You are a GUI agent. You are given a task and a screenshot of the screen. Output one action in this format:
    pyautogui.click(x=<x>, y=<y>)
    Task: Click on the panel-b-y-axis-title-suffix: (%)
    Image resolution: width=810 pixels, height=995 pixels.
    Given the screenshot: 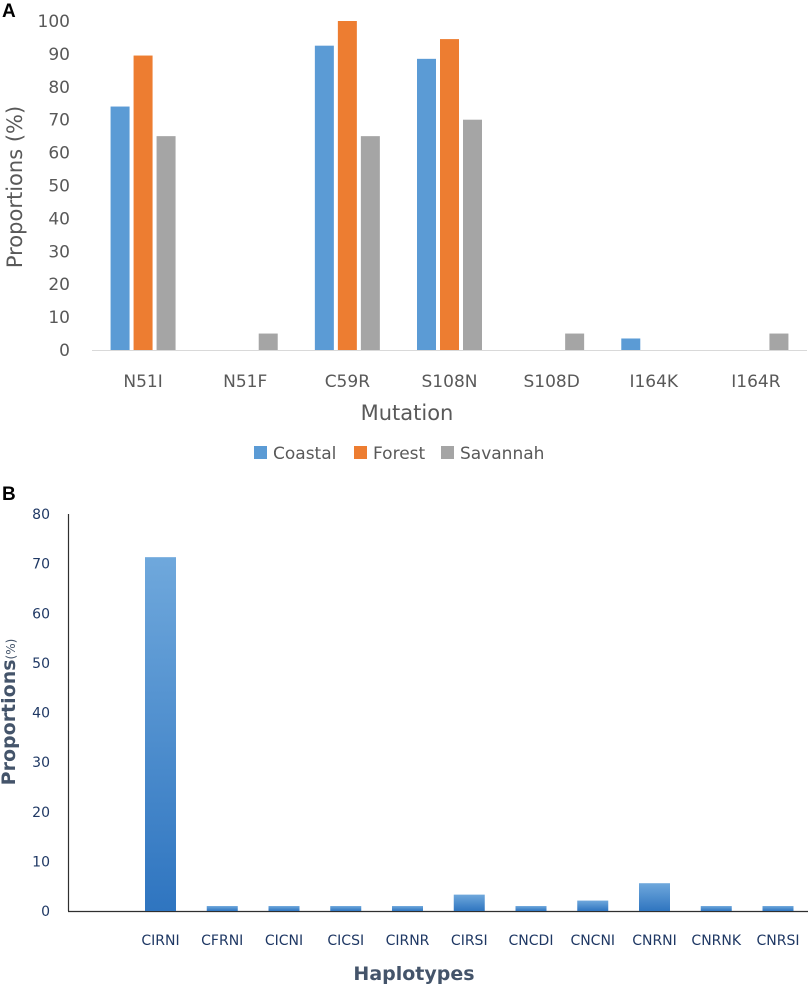 What is the action you would take?
    pyautogui.click(x=11, y=649)
    